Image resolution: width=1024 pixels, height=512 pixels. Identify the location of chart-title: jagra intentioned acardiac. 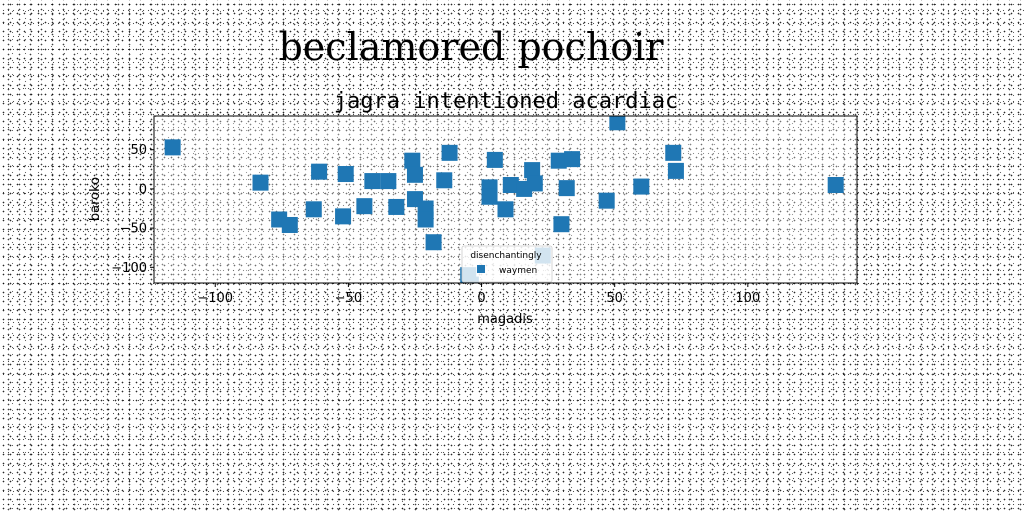
(506, 101).